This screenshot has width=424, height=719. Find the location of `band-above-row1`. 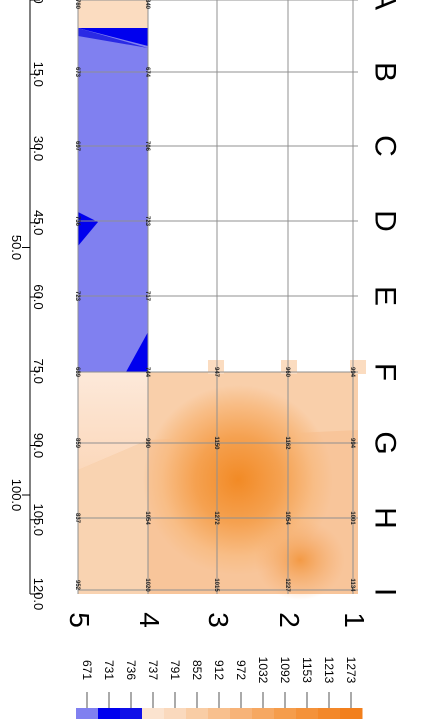

band-above-row1 is located at coordinates (358, 367).